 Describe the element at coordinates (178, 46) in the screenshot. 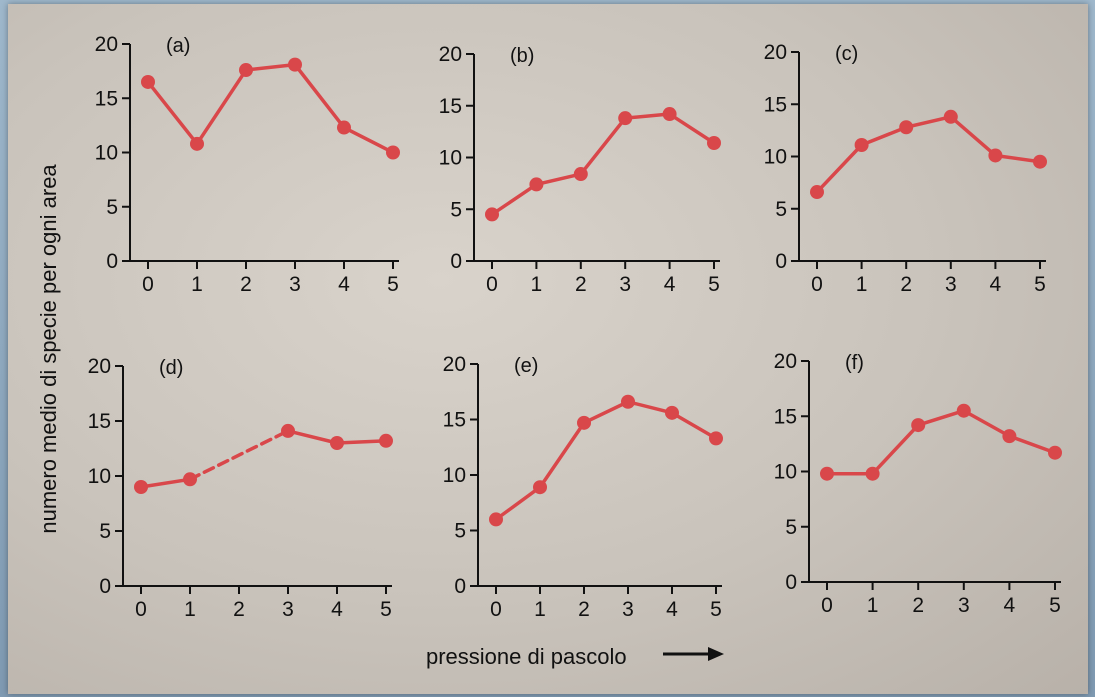

I see `panel-label: (a)` at that location.